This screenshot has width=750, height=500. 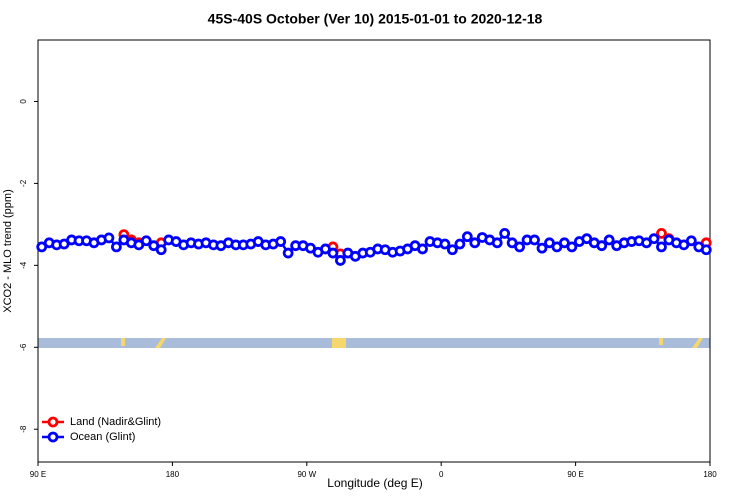 What do you see at coordinates (23, 183) in the screenshot?
I see `y-tick-label: -2` at bounding box center [23, 183].